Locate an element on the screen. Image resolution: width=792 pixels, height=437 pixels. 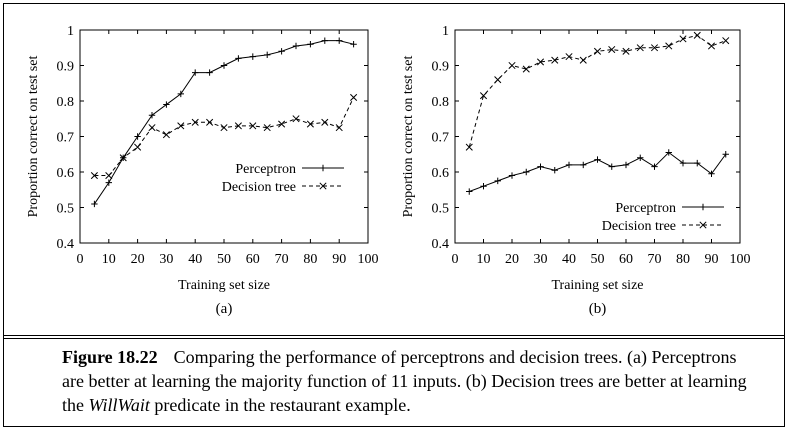
chart-b-ytick-label: 0.8 is located at coordinates (441, 102).